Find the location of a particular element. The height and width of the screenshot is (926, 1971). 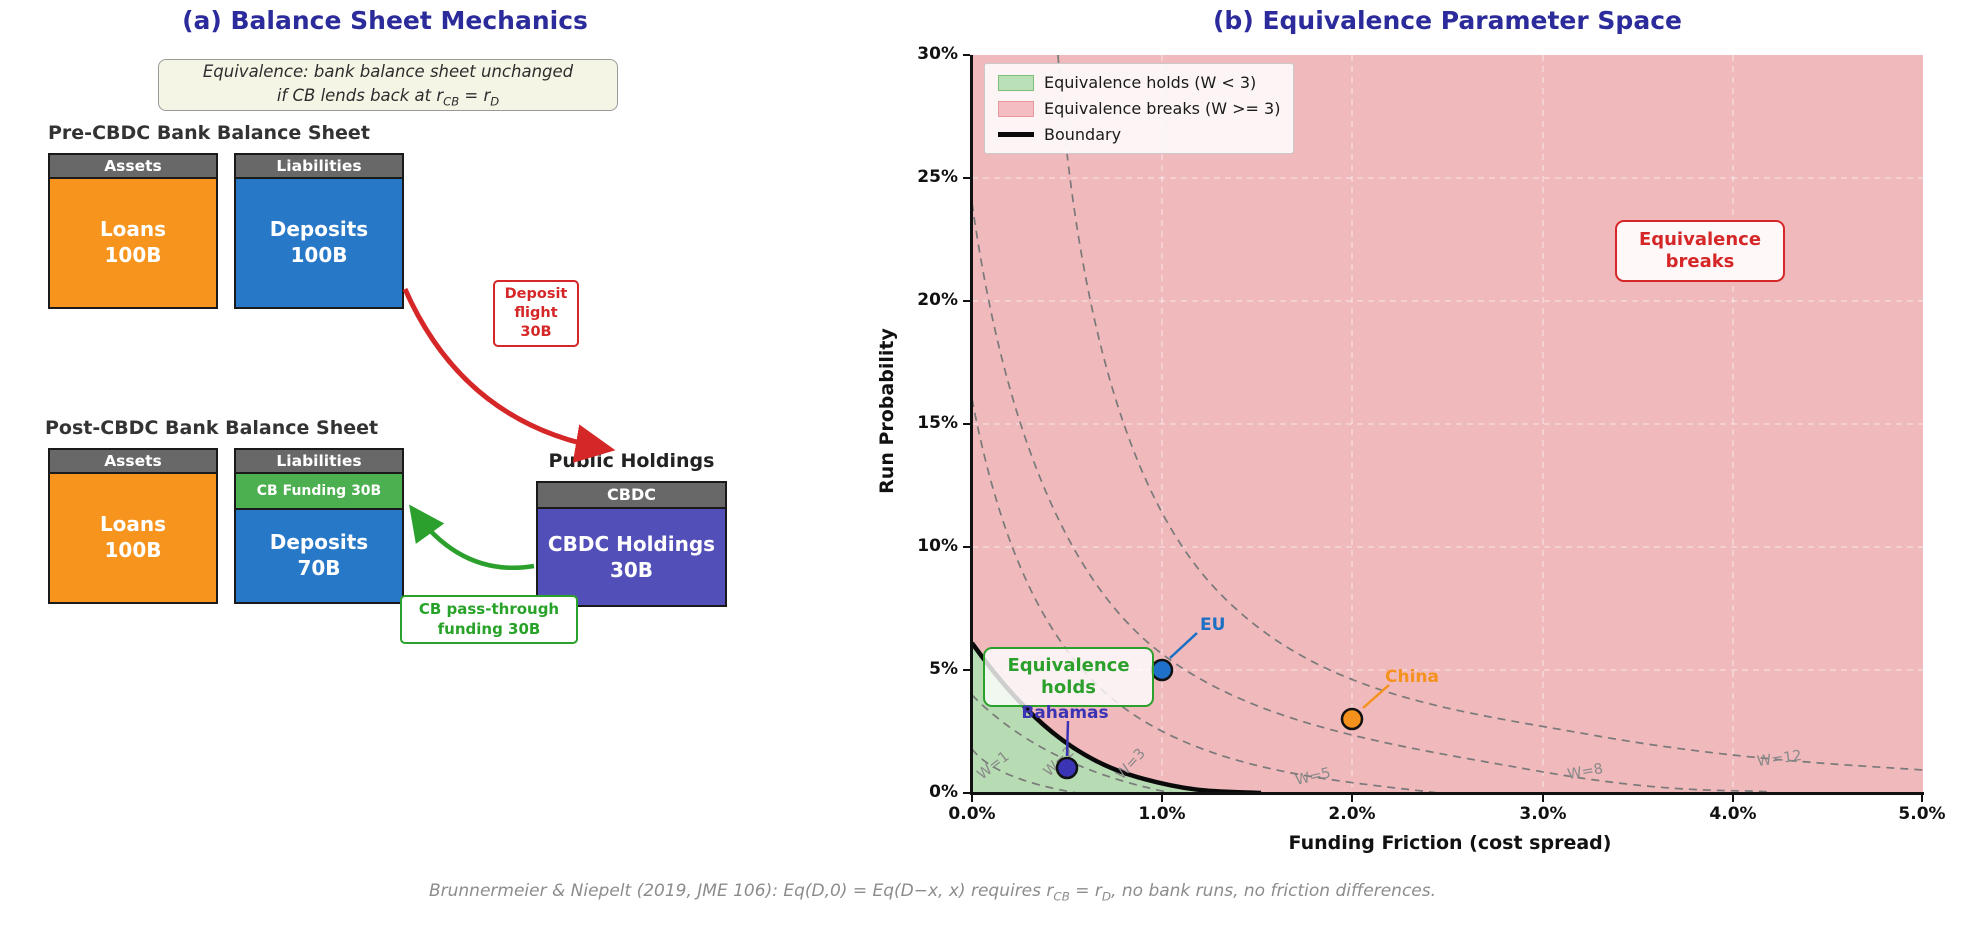

legend-row-holds: Equivalence holds (W < 3) is located at coordinates (1139, 82).